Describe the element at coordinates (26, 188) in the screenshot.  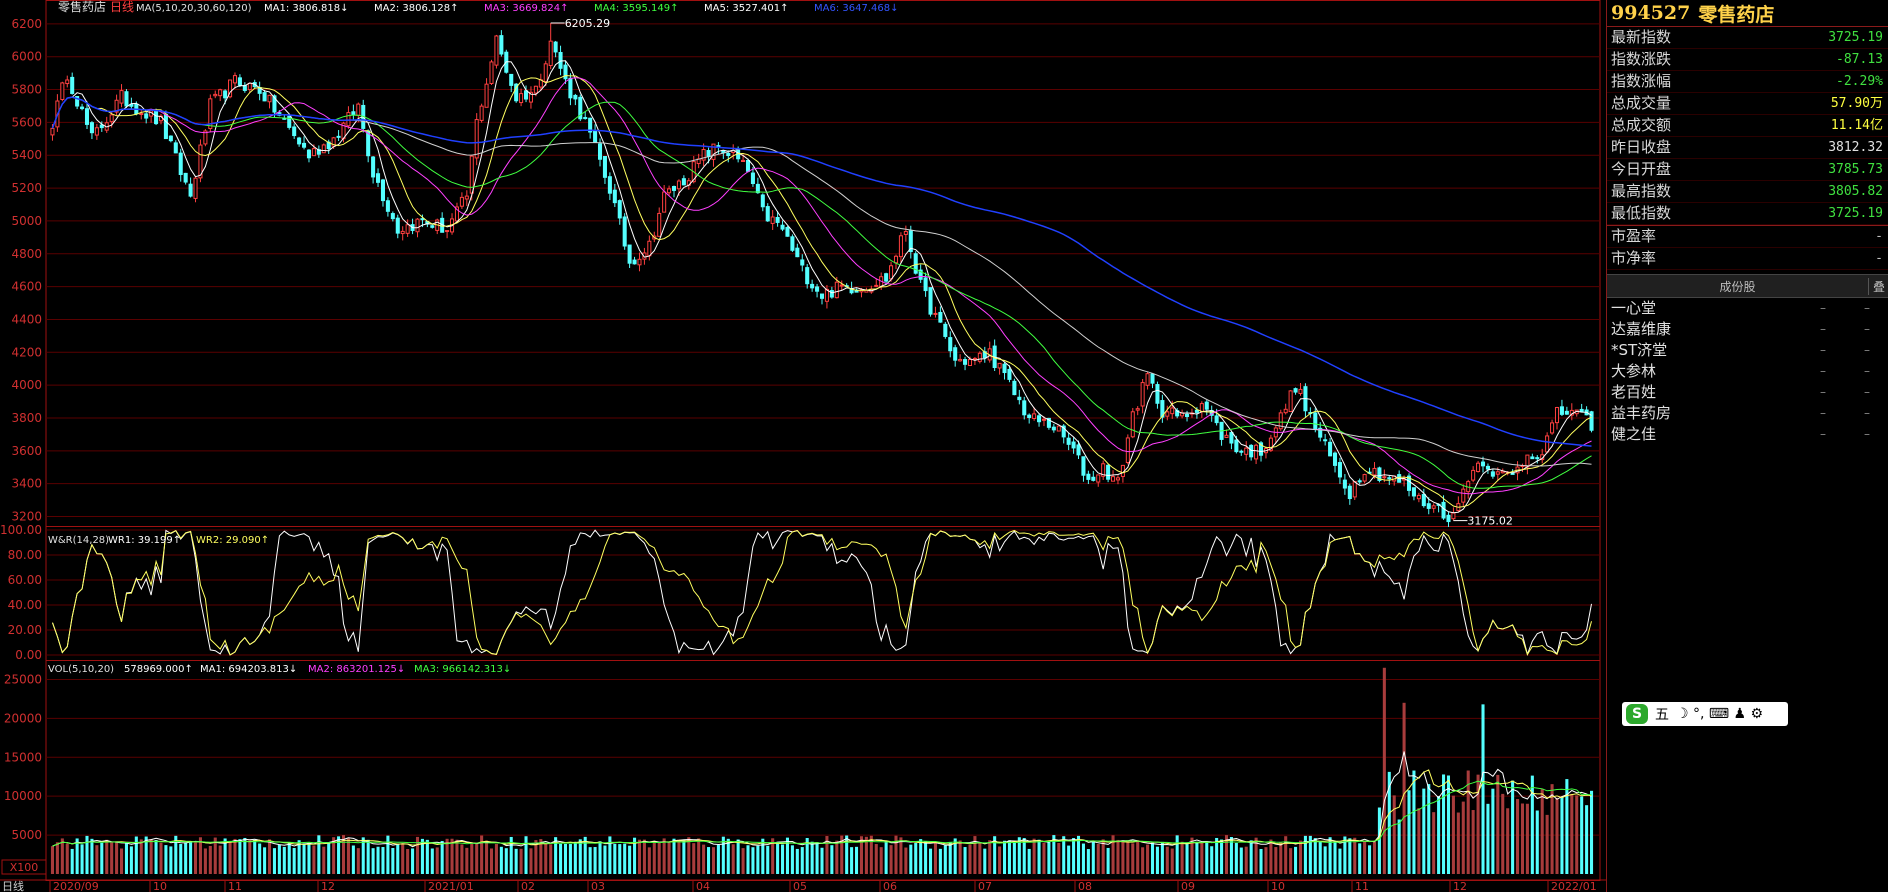
I see `price-axis-label: 5200` at that location.